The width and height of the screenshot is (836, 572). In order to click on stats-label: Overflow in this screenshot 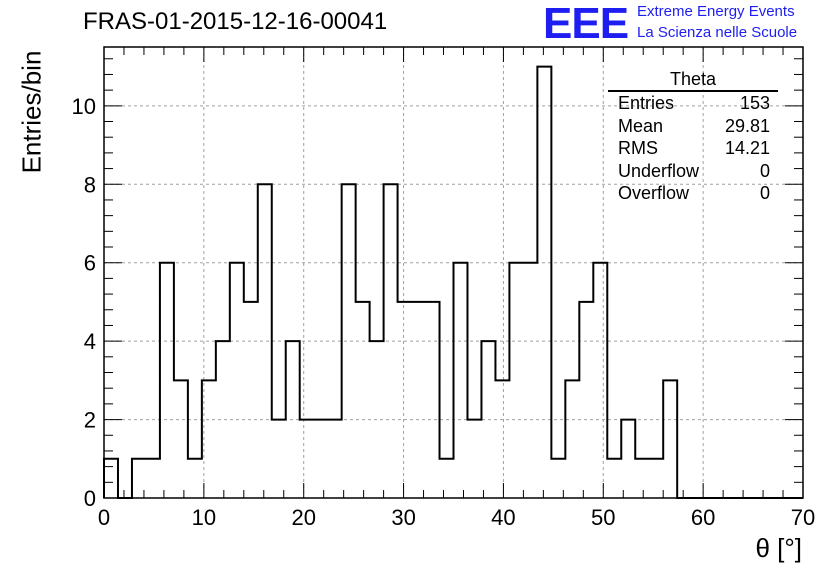, I will do `click(654, 193)`.